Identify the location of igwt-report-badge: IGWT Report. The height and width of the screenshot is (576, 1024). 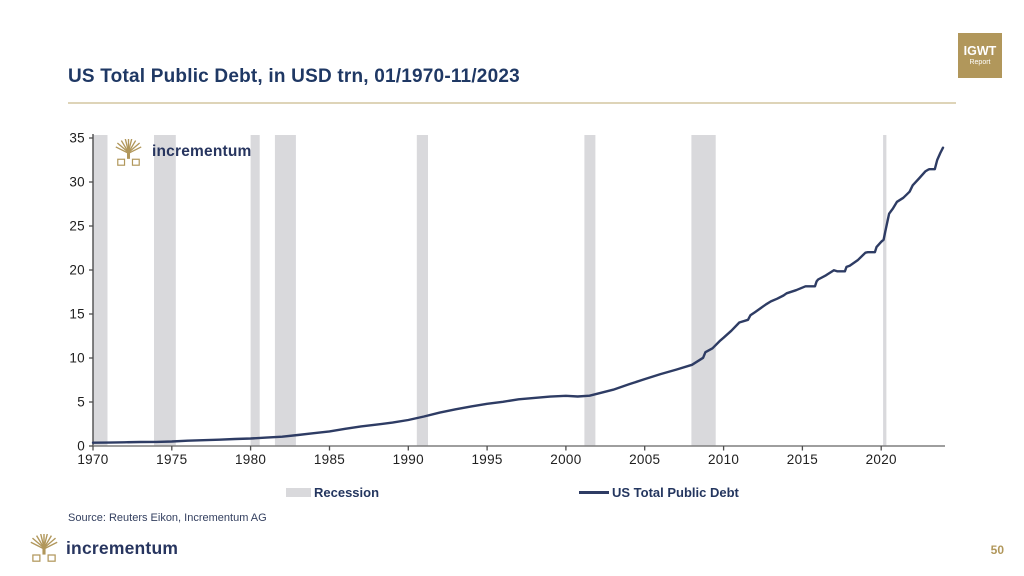
(980, 55).